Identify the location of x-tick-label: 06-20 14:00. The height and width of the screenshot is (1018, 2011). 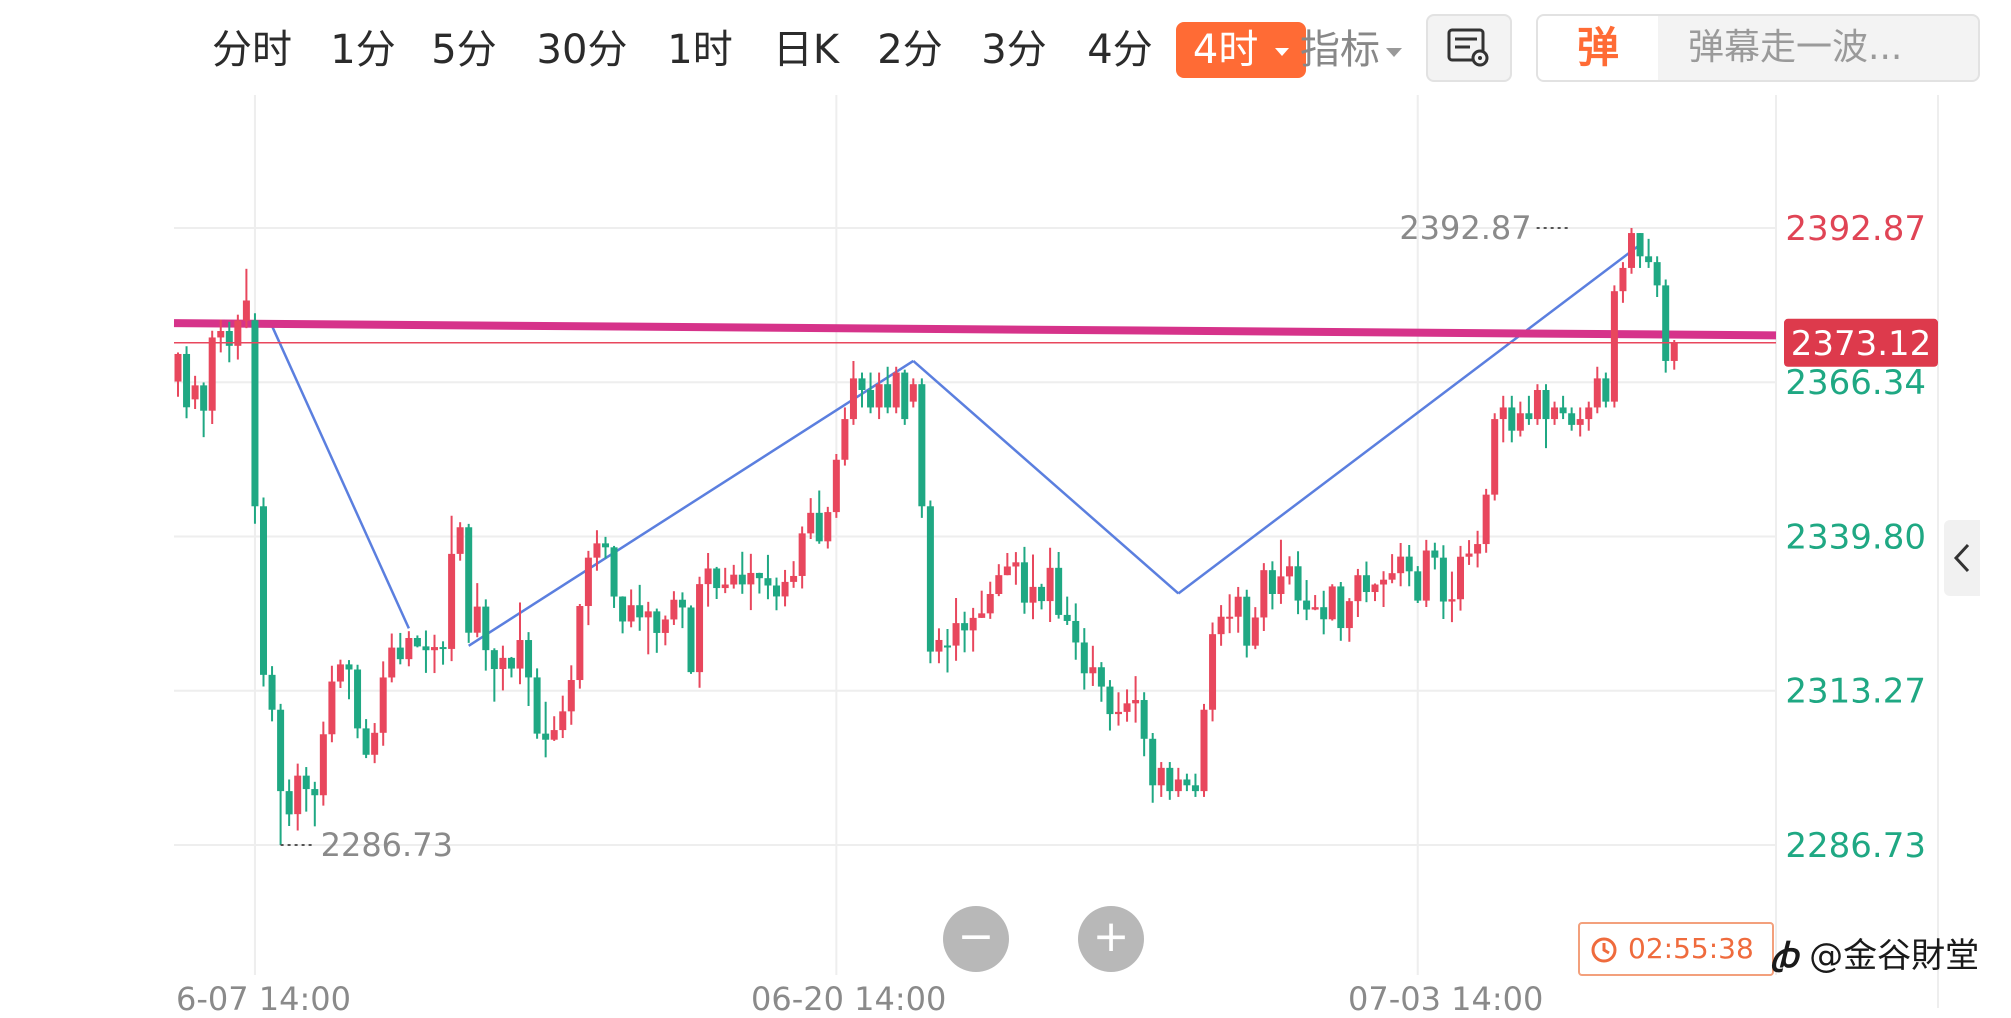
(849, 999).